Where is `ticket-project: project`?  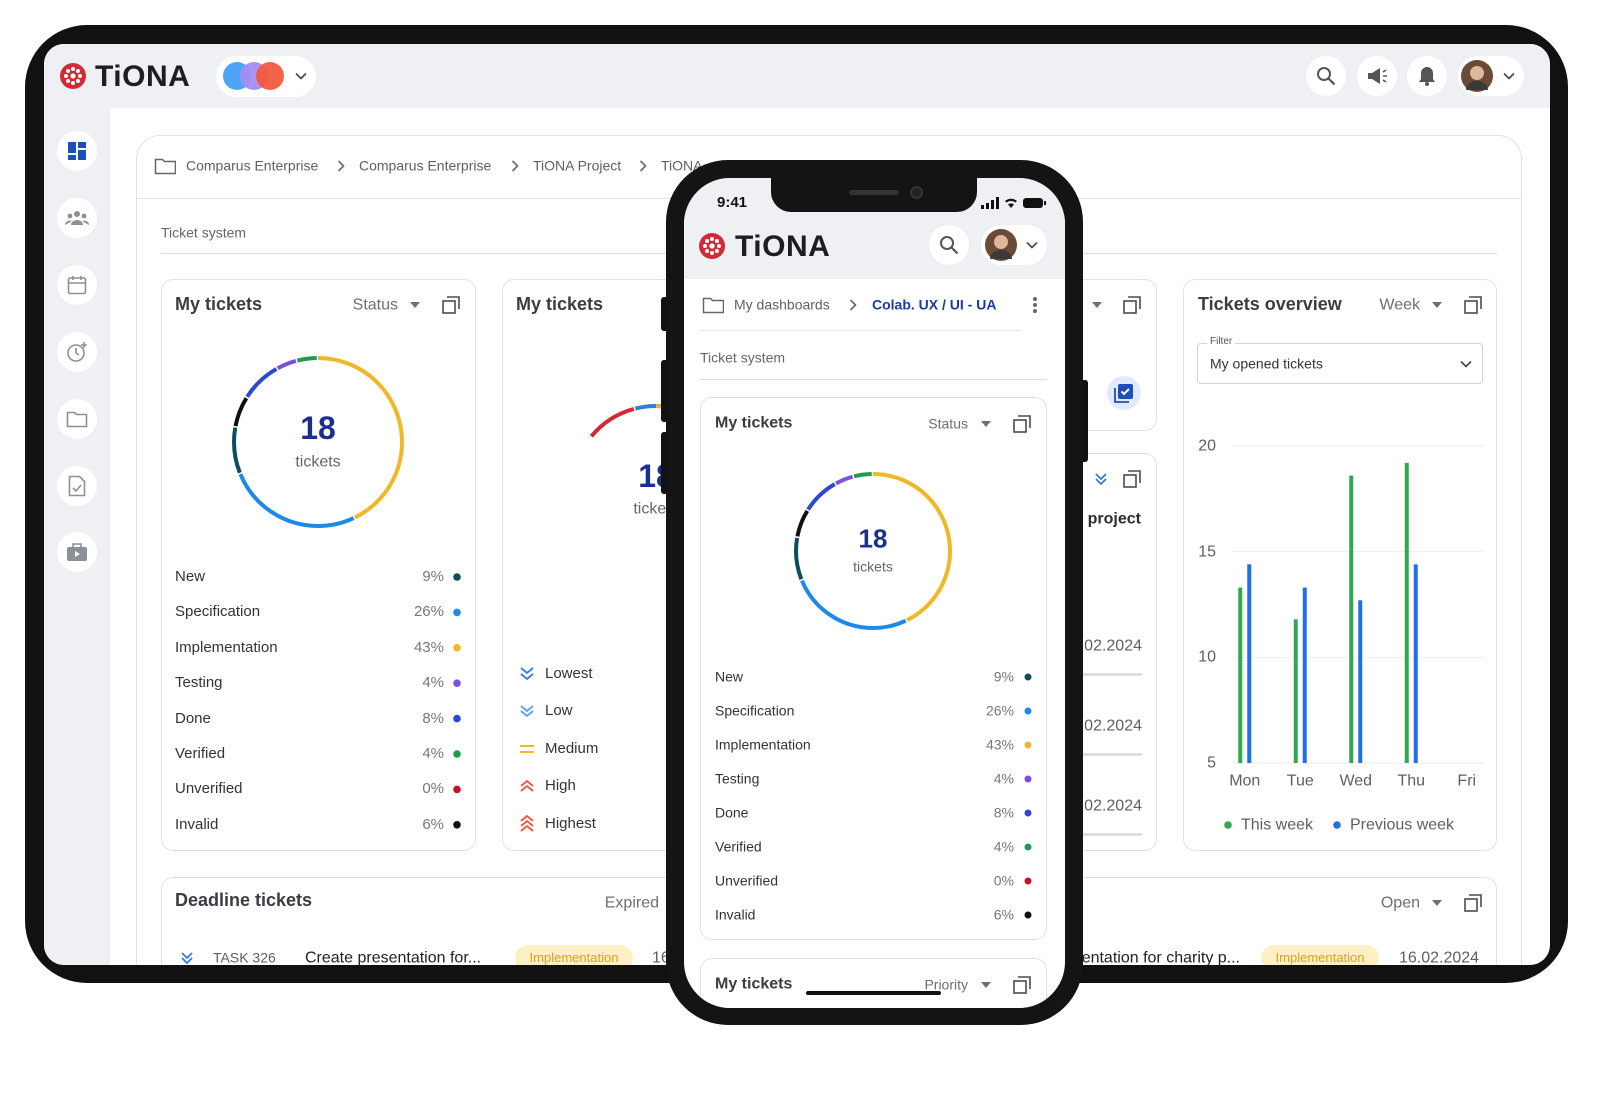
ticket-project: project is located at coordinates (1114, 519).